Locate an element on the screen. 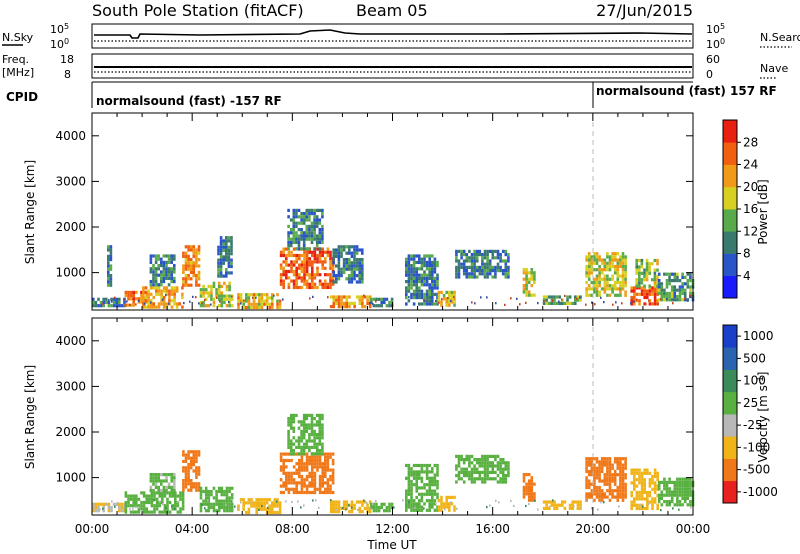 The height and width of the screenshot is (554, 800). nsearch-bottom-tick: 100 is located at coordinates (715, 44).